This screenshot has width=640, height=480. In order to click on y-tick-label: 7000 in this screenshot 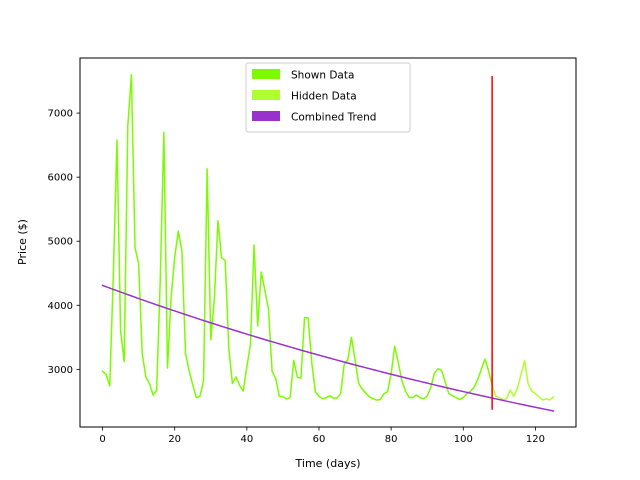, I will do `click(60, 114)`.